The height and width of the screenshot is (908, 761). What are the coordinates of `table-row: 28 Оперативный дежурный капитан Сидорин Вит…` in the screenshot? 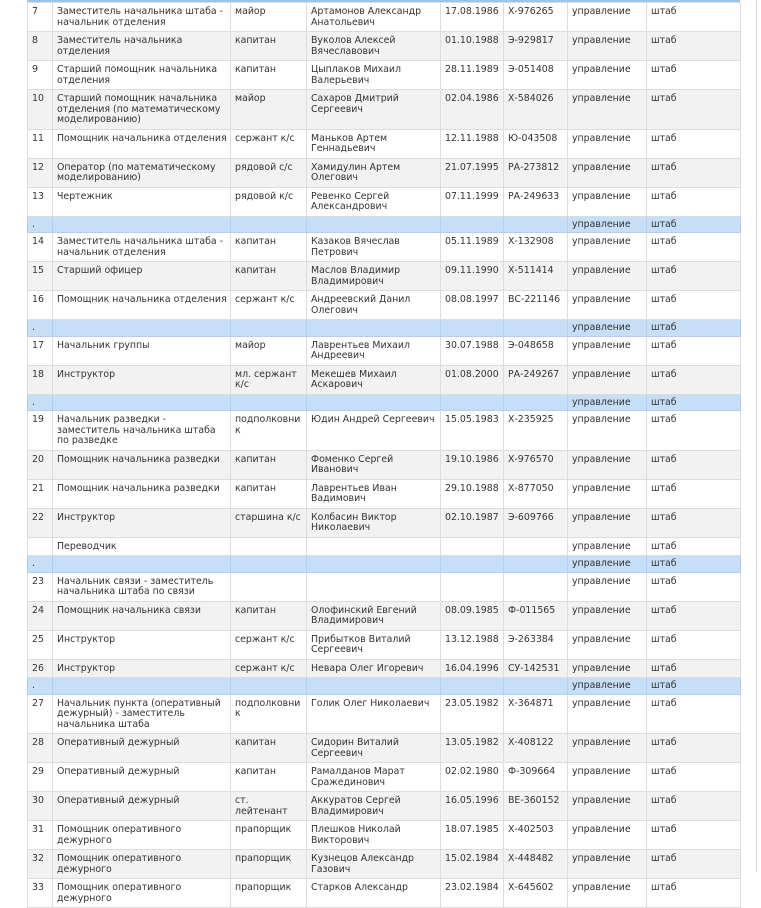 It's located at (384, 748).